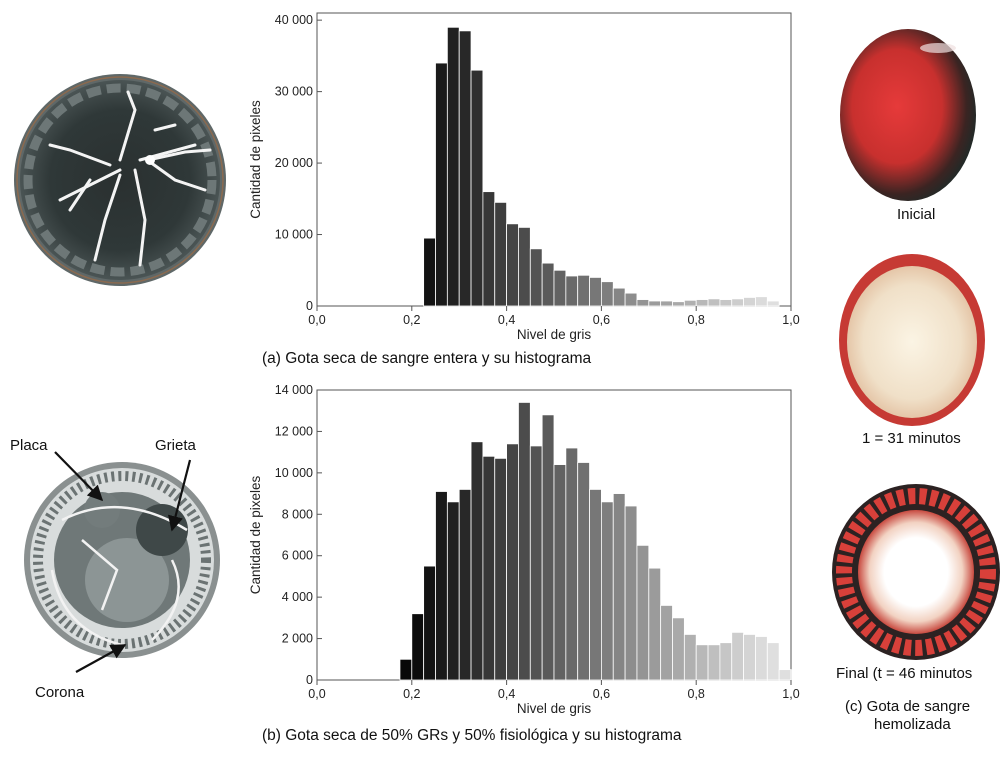 The height and width of the screenshot is (760, 1007). Describe the element at coordinates (294, 390) in the screenshot. I see `y-tick-label: 14 000` at that location.